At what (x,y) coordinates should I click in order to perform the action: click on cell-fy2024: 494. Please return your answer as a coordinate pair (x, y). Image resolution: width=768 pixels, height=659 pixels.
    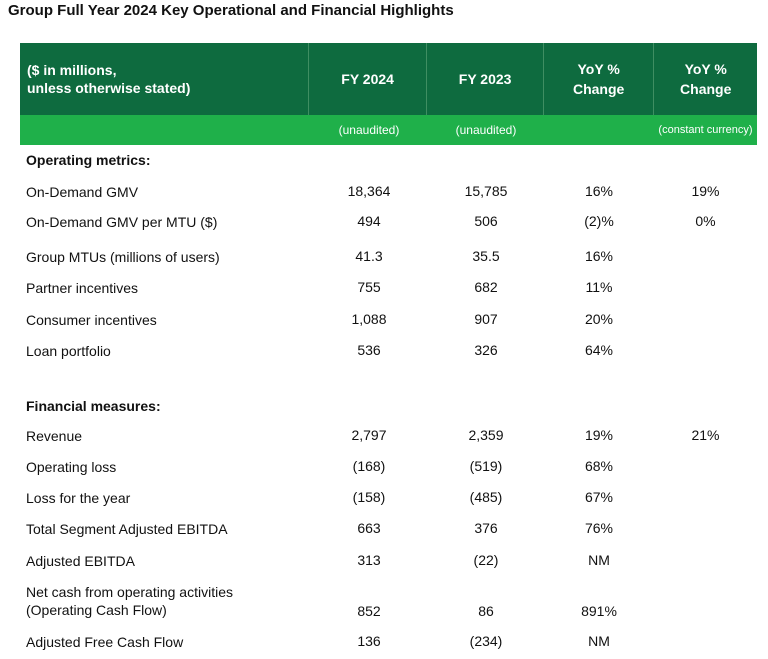
    Looking at the image, I should click on (369, 221).